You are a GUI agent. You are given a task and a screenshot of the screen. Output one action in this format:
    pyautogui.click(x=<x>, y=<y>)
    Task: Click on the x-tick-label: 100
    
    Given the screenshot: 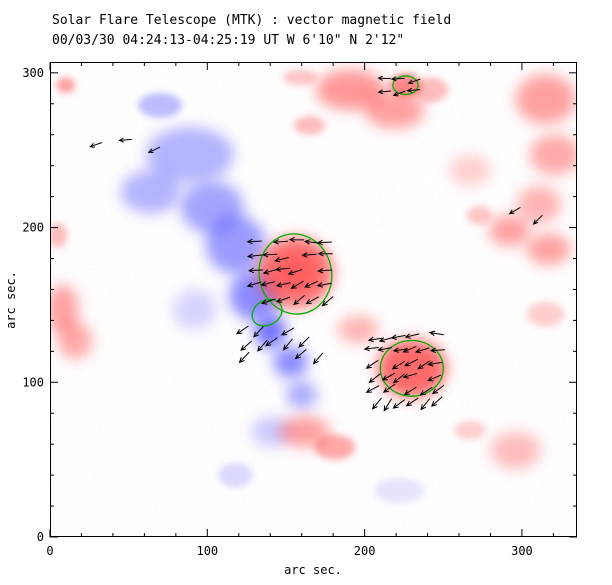 What is the action you would take?
    pyautogui.click(x=207, y=551)
    